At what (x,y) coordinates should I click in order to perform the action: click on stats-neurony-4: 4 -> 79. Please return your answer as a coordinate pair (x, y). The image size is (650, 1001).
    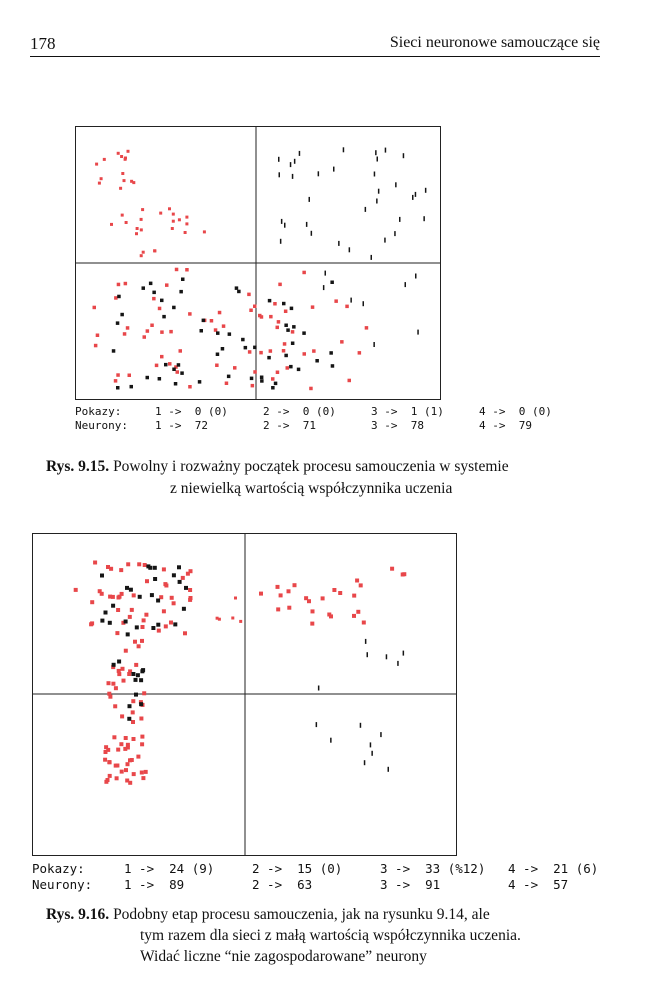
    Looking at the image, I should click on (505, 425).